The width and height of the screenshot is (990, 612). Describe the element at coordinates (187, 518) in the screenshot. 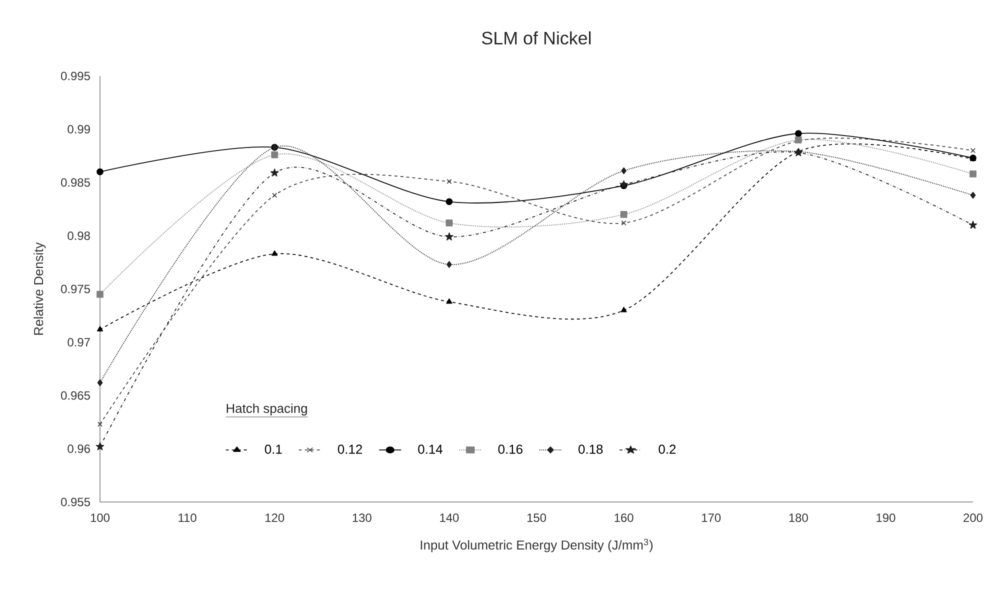

I see `x-tick-label: 110` at that location.